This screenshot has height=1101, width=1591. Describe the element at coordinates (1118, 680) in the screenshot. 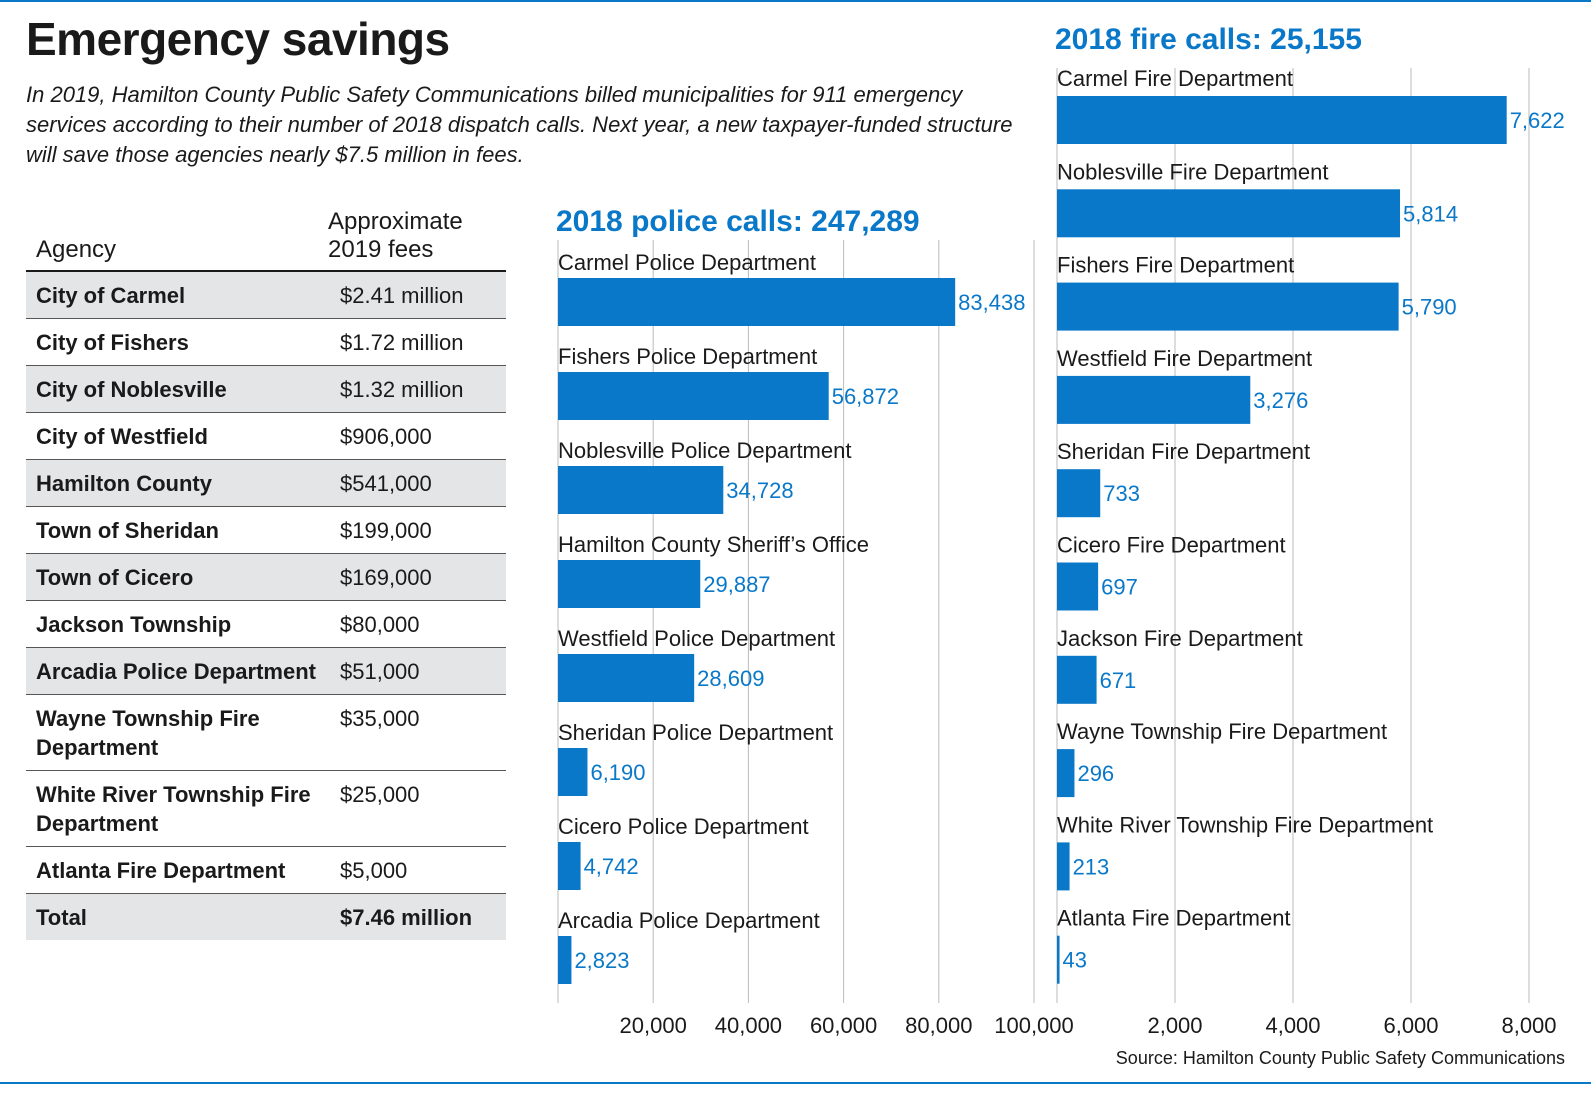

I see `fire-value-label: 671` at that location.